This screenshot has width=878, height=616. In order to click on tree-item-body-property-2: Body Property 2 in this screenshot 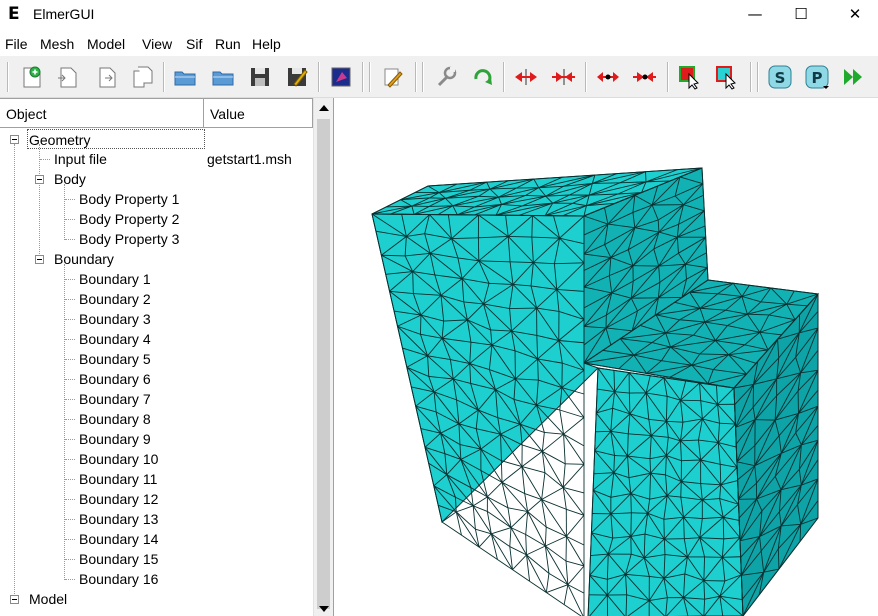, I will do `click(129, 219)`.